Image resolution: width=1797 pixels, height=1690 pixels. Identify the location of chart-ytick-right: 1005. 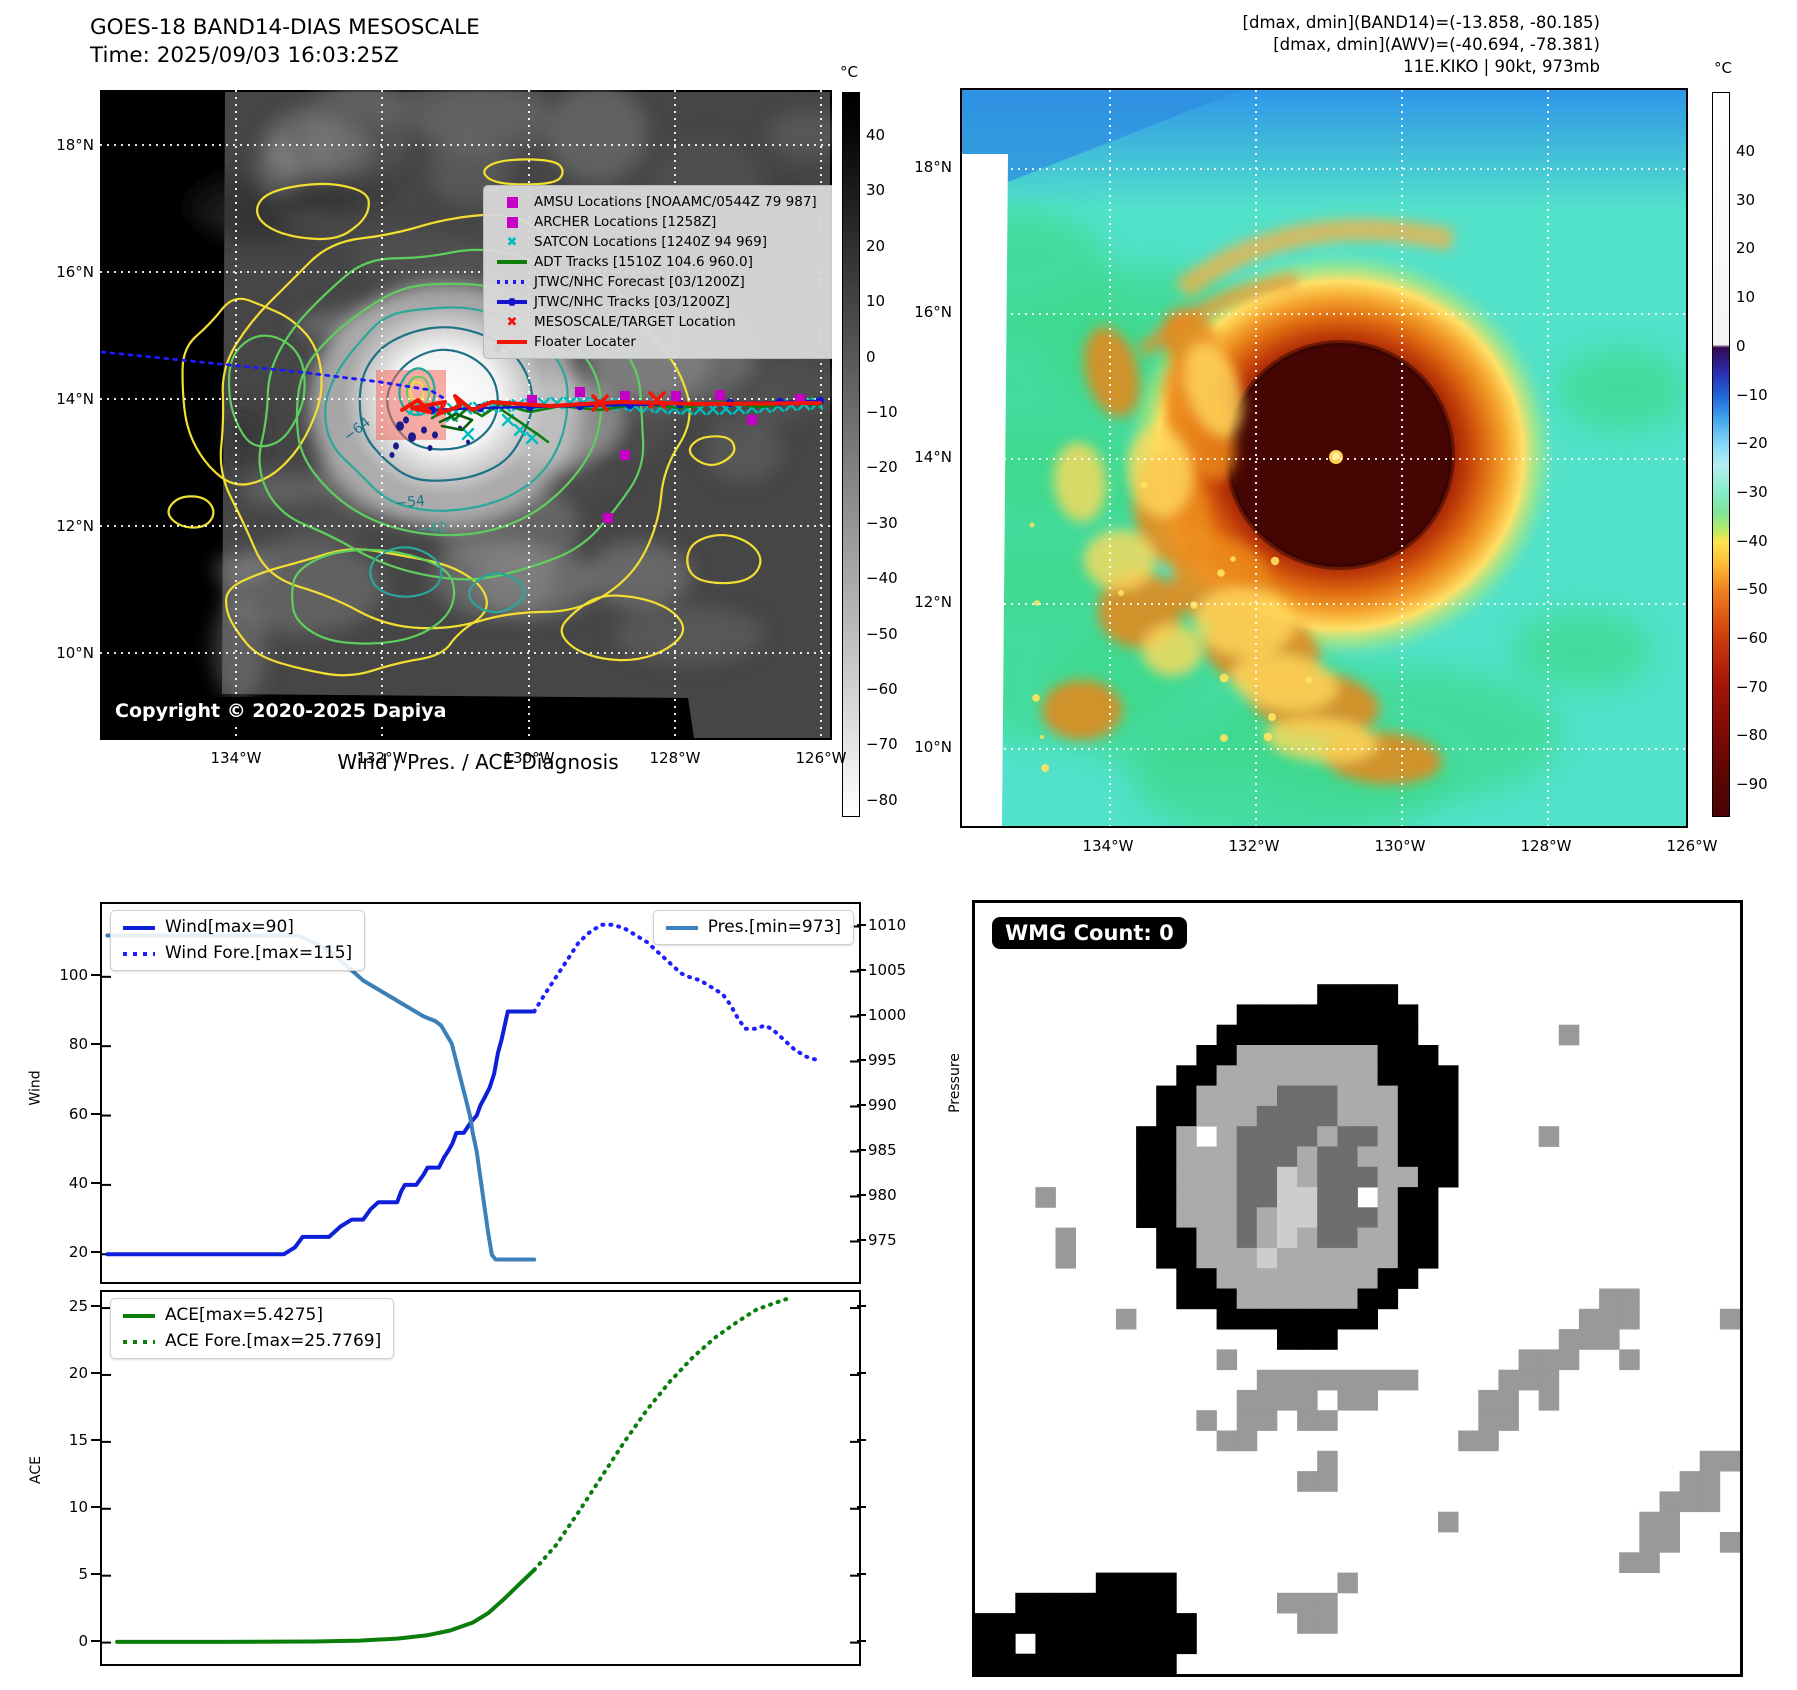
(887, 969).